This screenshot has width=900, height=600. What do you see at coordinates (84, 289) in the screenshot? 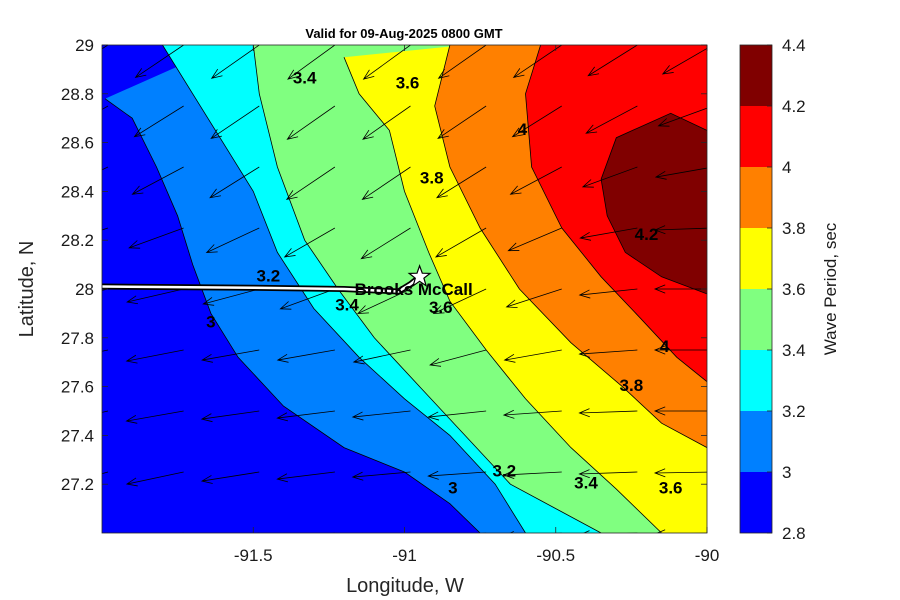
I see `y-tick-label: 28` at bounding box center [84, 289].